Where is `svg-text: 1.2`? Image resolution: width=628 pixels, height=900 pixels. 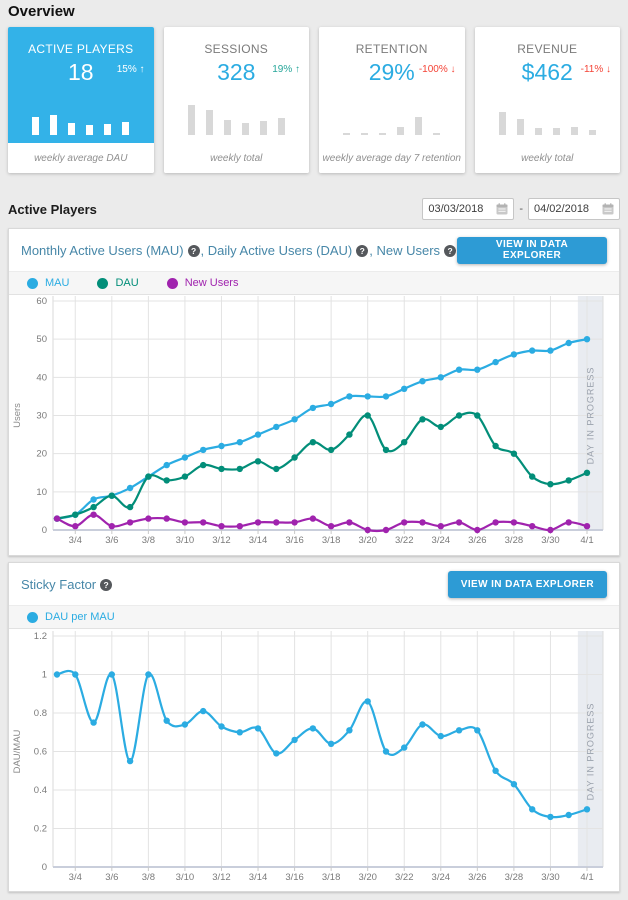 svg-text: 1.2 is located at coordinates (40, 636).